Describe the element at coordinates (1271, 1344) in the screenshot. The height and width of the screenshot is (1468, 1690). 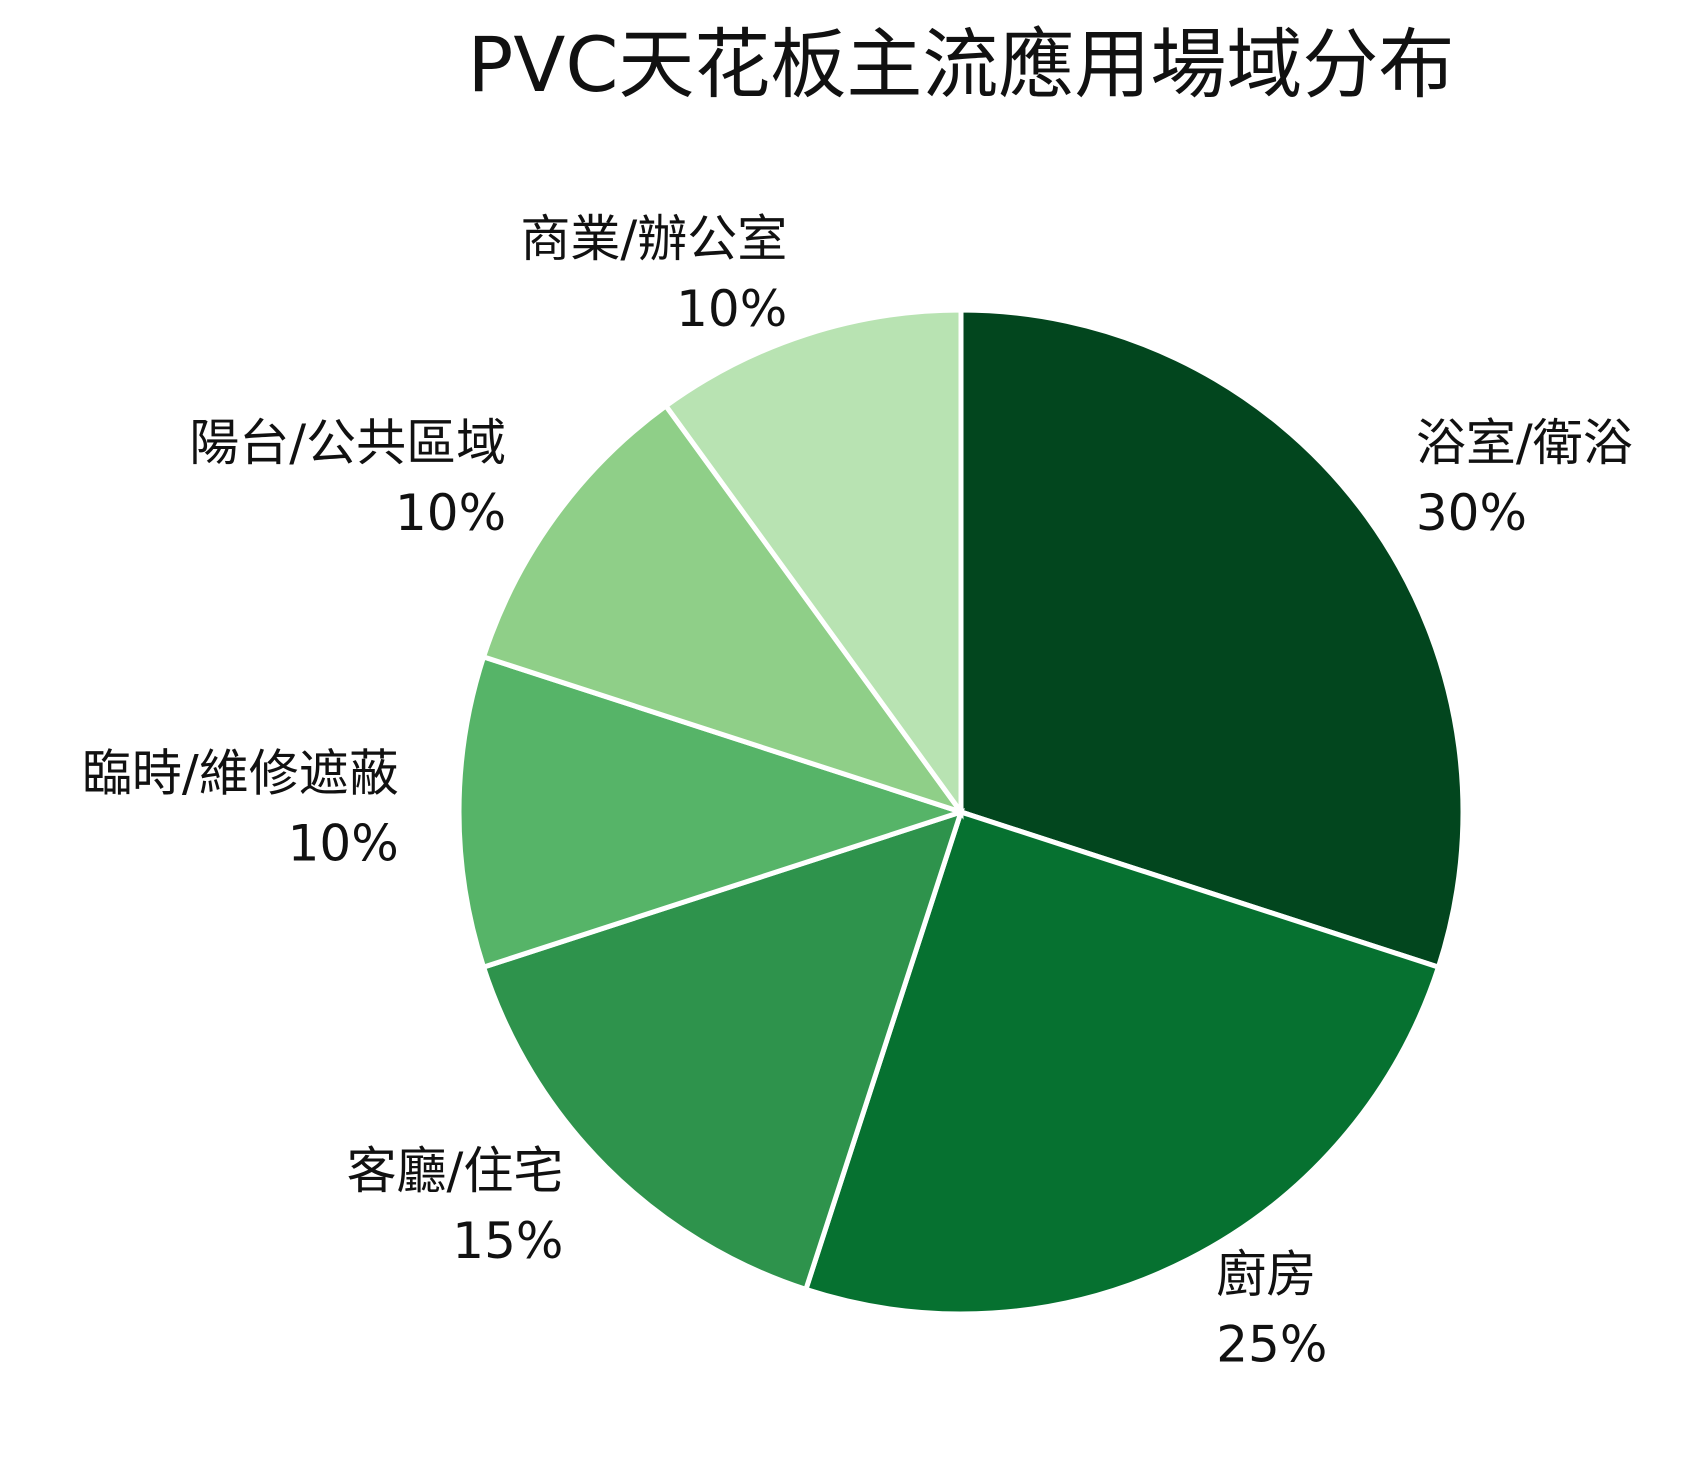
I see `slice-value-label: 25%` at that location.